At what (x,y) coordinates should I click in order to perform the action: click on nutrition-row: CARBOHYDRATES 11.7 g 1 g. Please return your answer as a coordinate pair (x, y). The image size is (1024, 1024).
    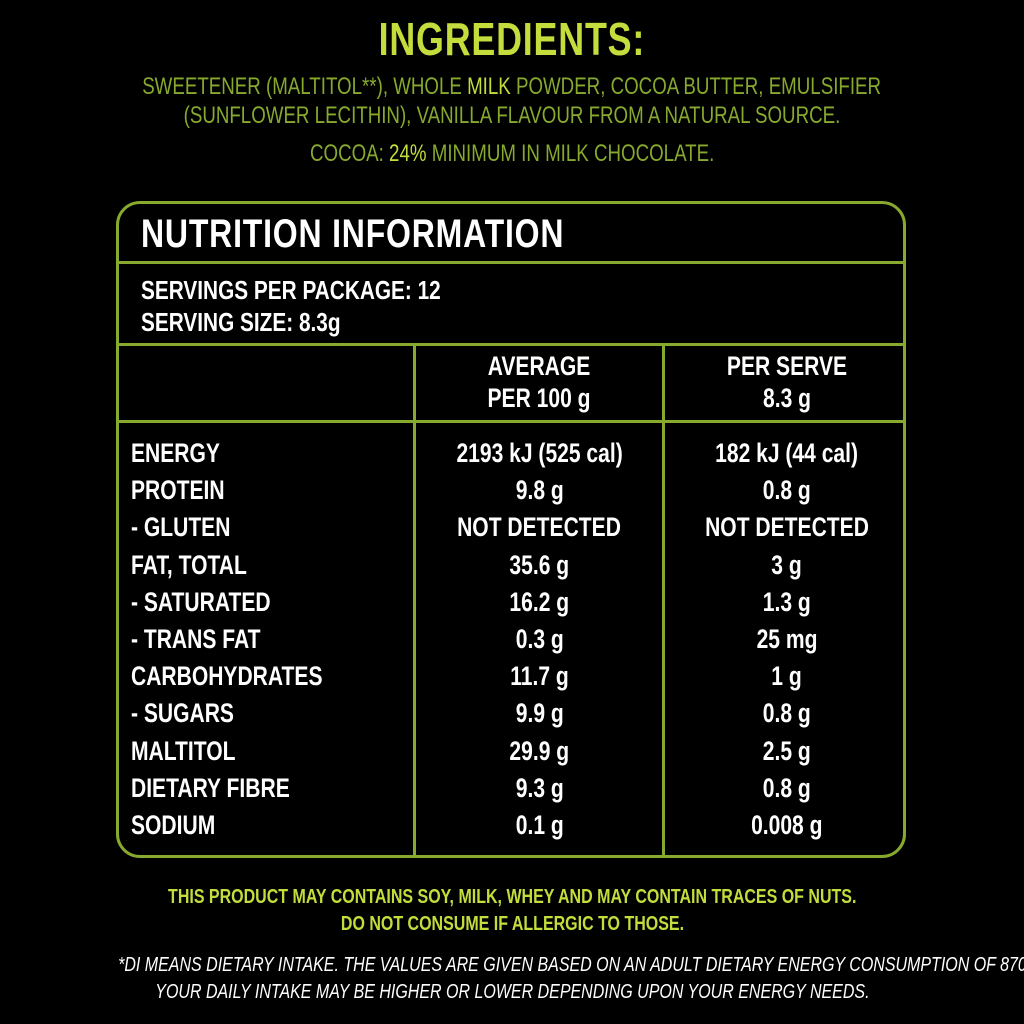
    Looking at the image, I should click on (514, 679).